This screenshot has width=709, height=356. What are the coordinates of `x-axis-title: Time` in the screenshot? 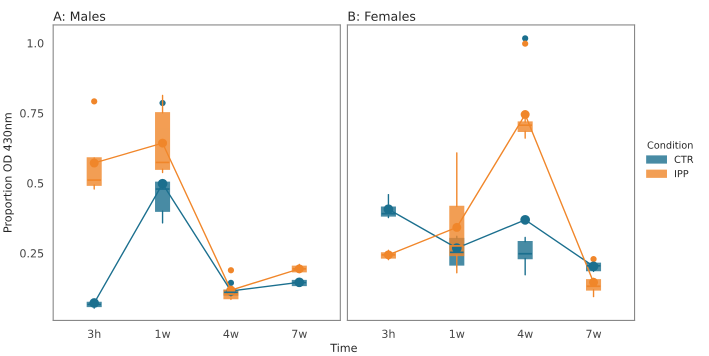 It's located at (343, 347).